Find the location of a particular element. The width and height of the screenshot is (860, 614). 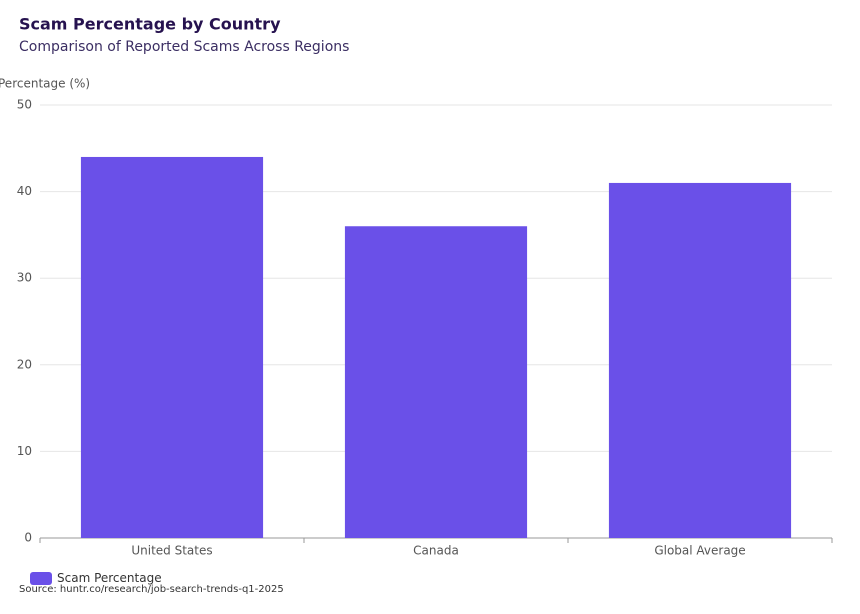

legend-label: Scam Percentage is located at coordinates (109, 578).